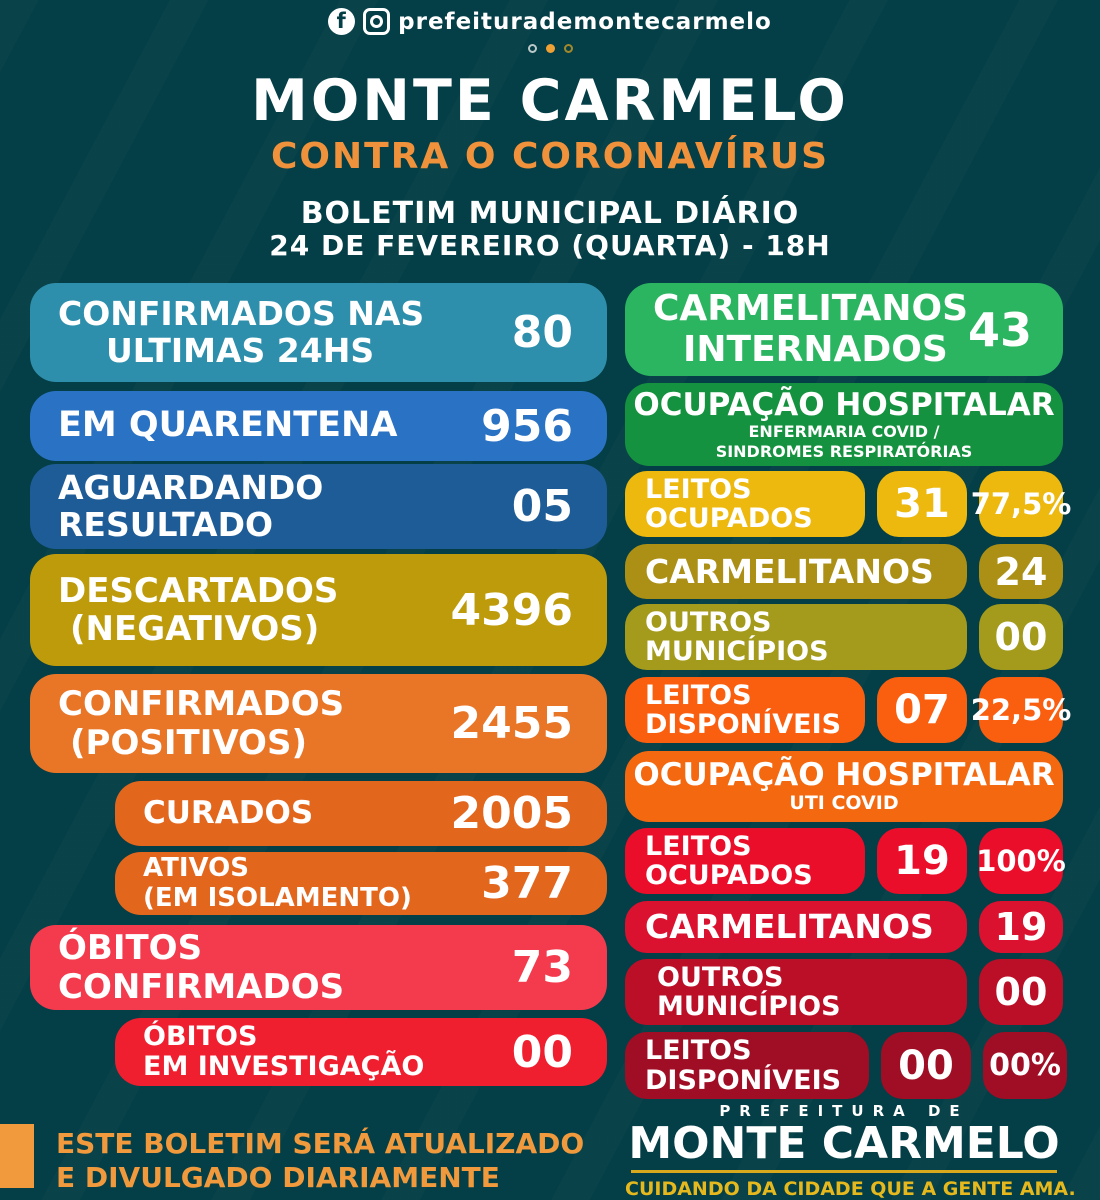  What do you see at coordinates (241, 331) in the screenshot?
I see `stat-label: CONFIRMADOS NAS ULTIMAS 24HS` at bounding box center [241, 331].